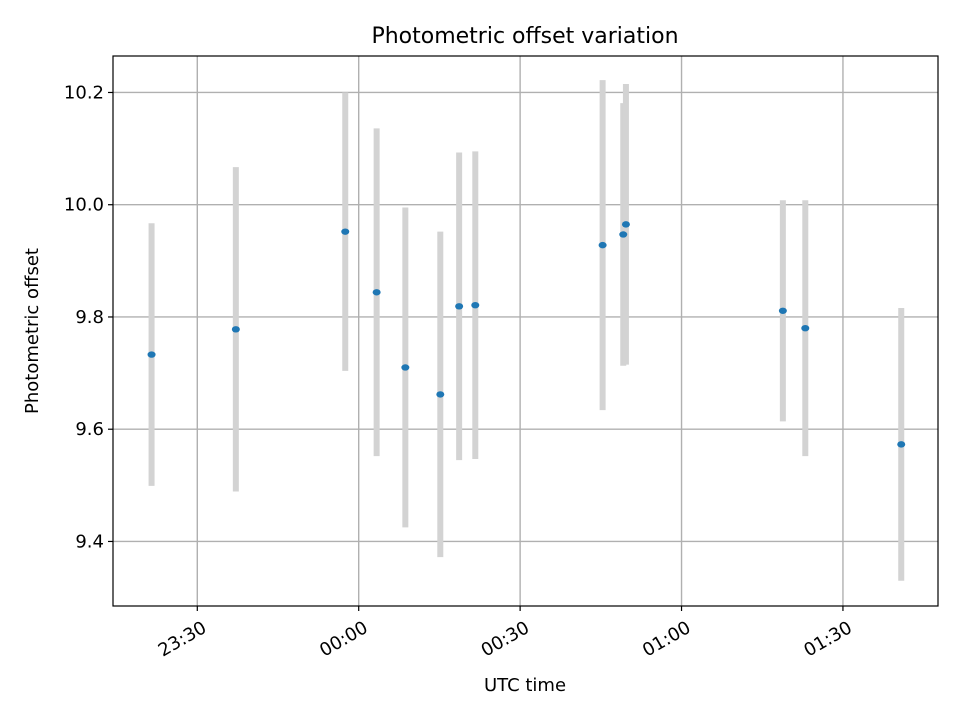 The height and width of the screenshot is (720, 960). What do you see at coordinates (89, 541) in the screenshot?
I see `y-tick-label: 9.4` at bounding box center [89, 541].